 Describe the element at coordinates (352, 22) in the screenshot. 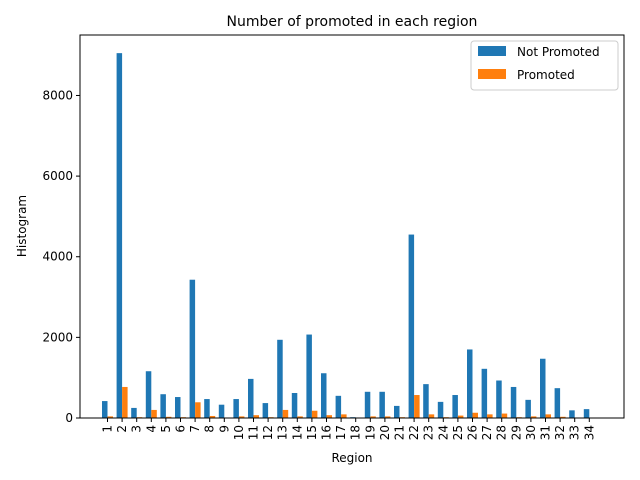

I see `chart-title: Number of promoted in each region` at that location.